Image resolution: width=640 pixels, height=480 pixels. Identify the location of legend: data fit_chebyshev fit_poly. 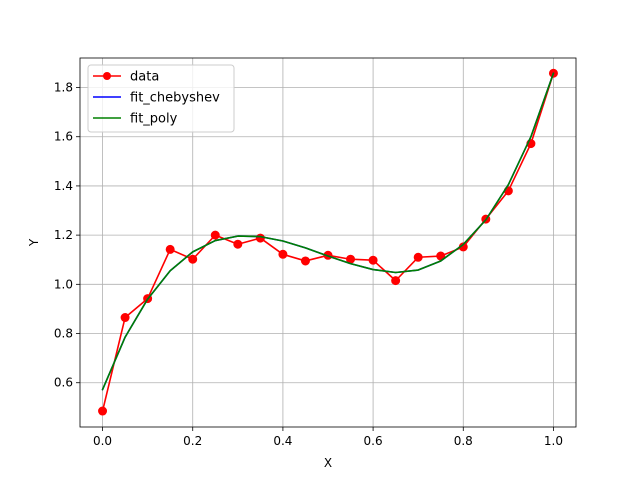
(161, 98).